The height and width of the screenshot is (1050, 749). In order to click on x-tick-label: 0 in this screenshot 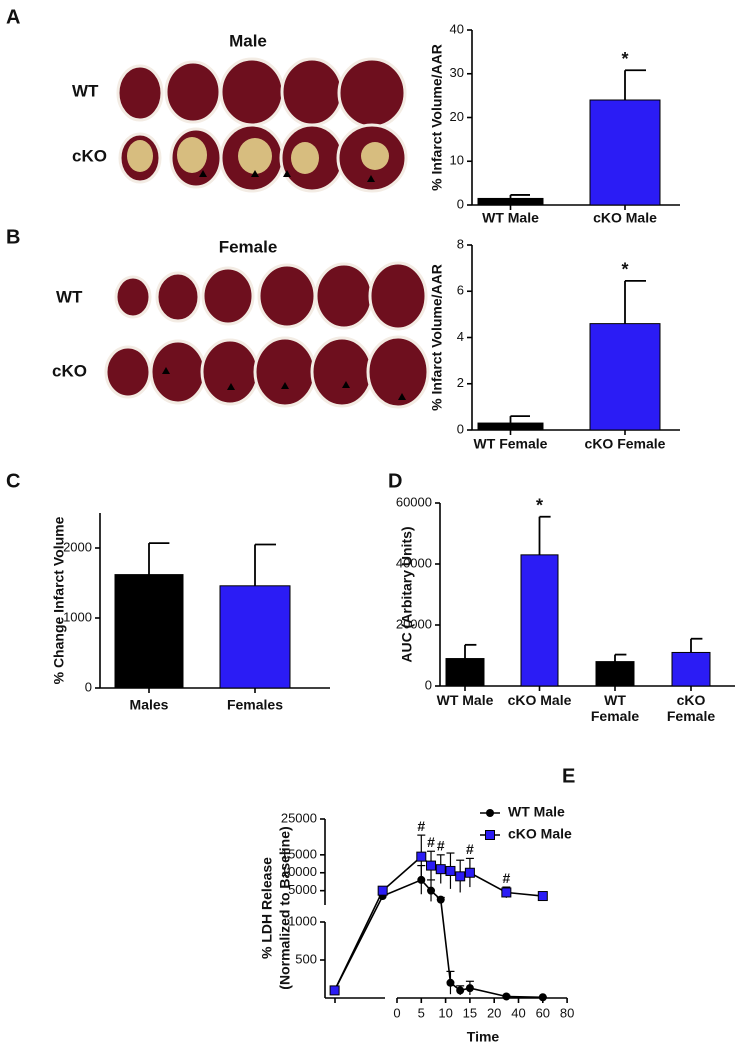, I will do `click(396, 1012)`.